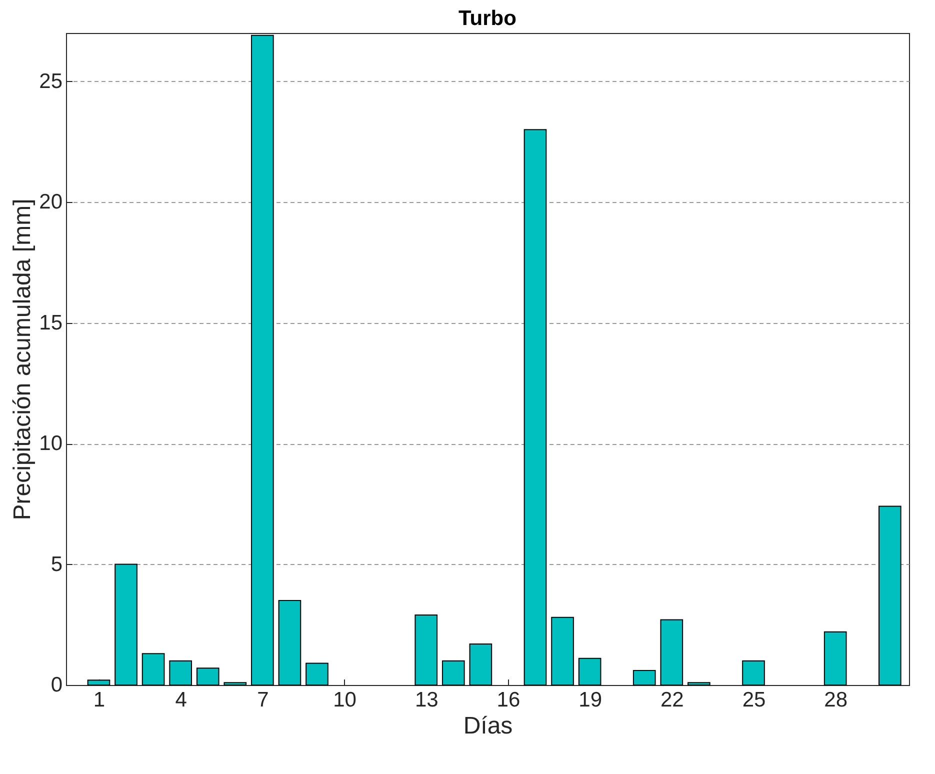 The width and height of the screenshot is (935, 774). I want to click on chart-title: Turbo, so click(487, 18).